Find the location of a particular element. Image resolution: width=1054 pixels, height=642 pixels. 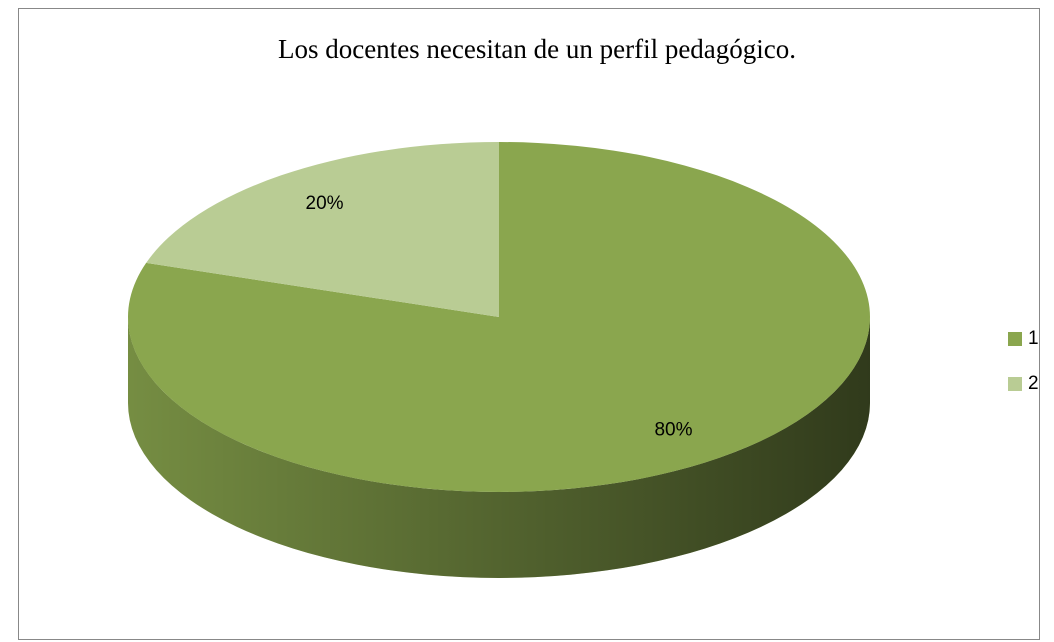

data-label: 20% is located at coordinates (325, 203).